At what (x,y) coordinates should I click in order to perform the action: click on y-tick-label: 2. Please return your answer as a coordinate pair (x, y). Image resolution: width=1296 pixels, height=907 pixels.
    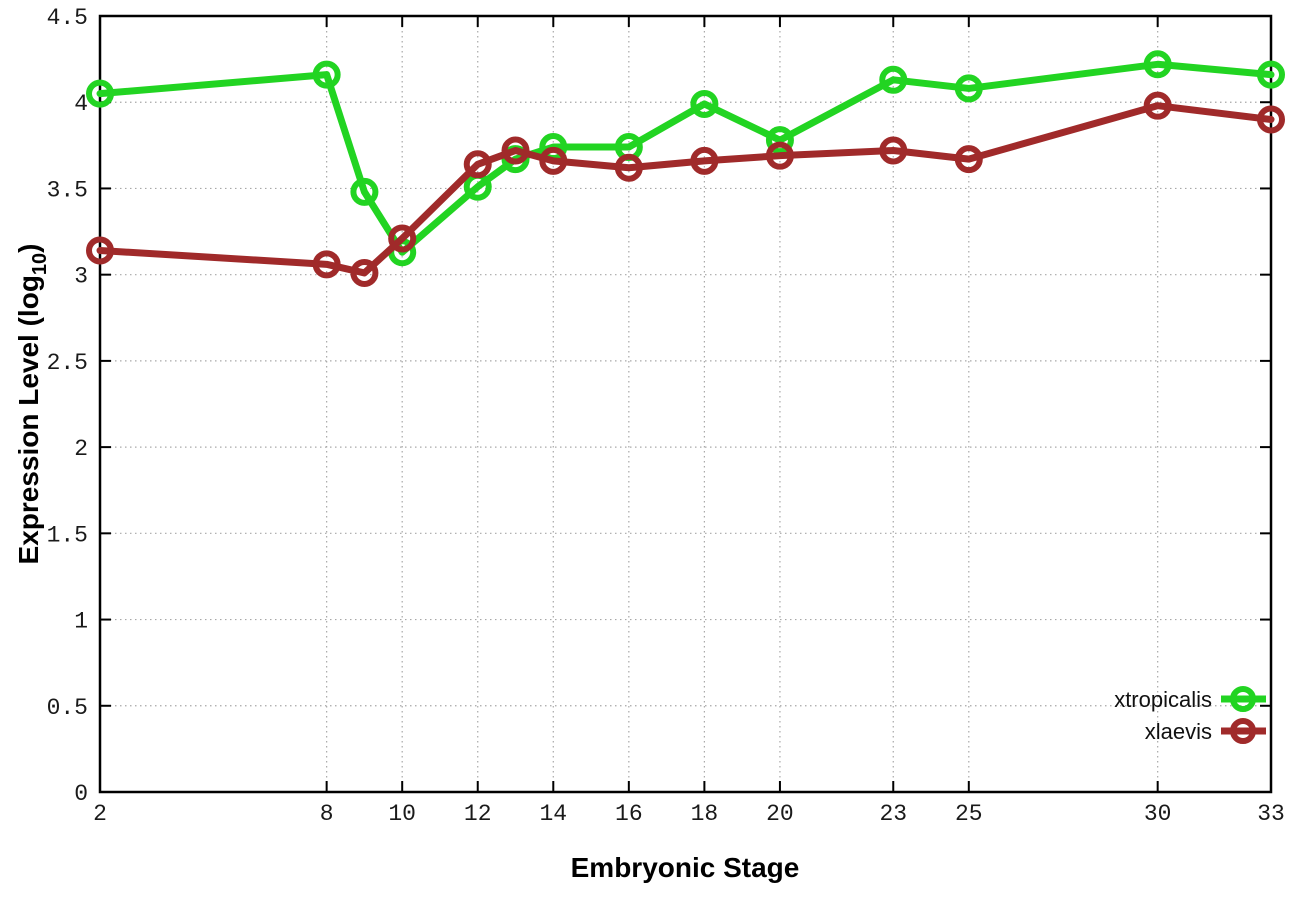
    Looking at the image, I should click on (81, 449).